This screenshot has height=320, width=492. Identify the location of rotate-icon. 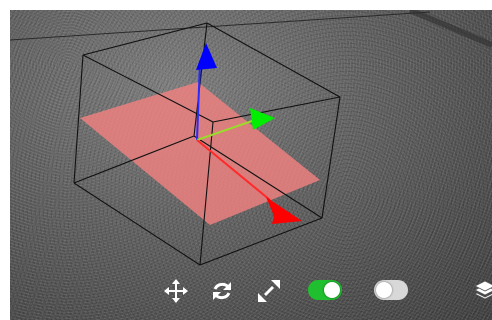
(222, 291).